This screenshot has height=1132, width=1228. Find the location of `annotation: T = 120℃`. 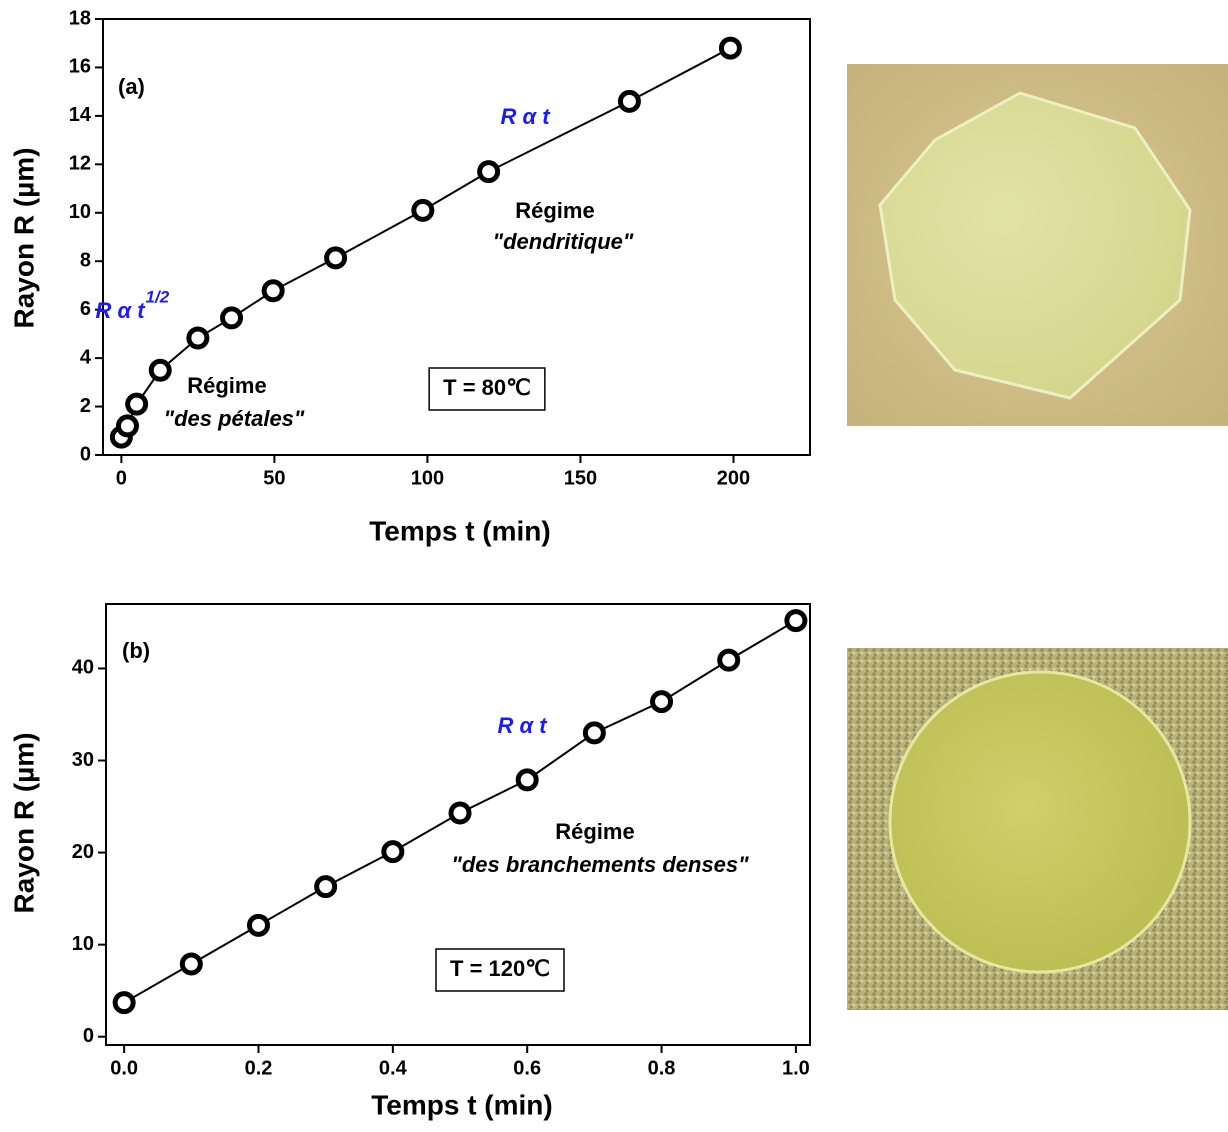

annotation: T = 120℃ is located at coordinates (500, 968).